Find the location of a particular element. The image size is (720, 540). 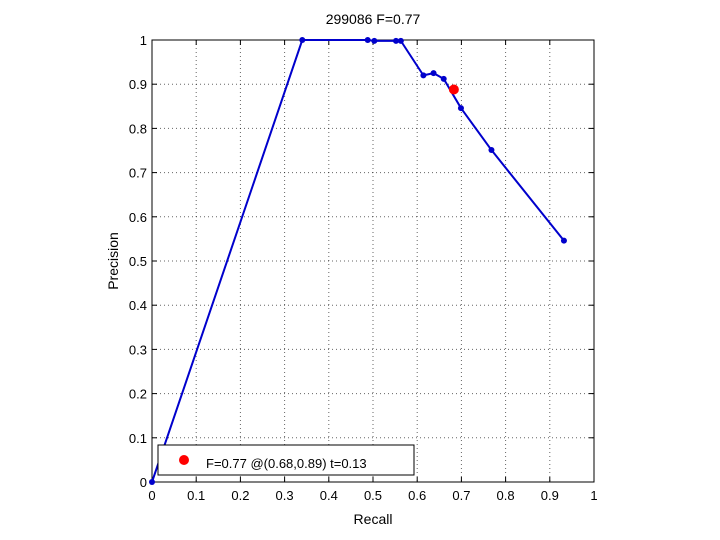

y-tick-label: 0 is located at coordinates (143, 482).